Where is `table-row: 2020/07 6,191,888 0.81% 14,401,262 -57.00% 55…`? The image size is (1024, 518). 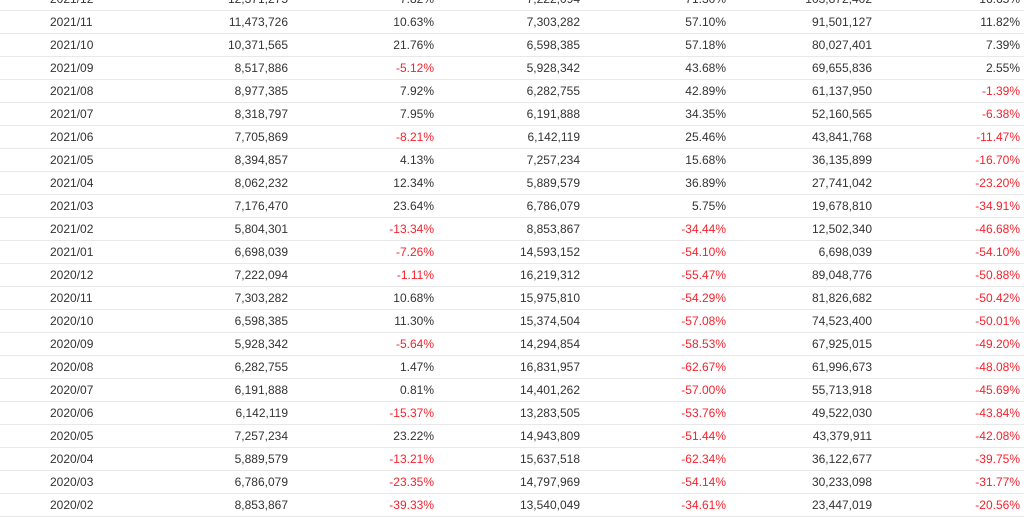
table-row: 2020/07 6,191,888 0.81% 14,401,262 -57.00% 55… is located at coordinates (512, 390).